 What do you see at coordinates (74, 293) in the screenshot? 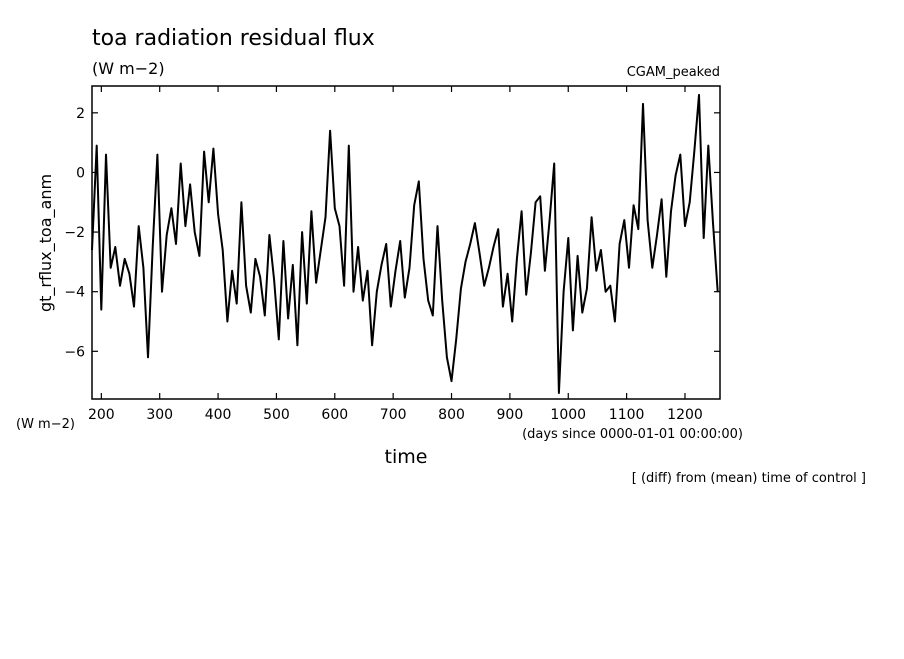
I see `y-tick-label: −4` at bounding box center [74, 293].